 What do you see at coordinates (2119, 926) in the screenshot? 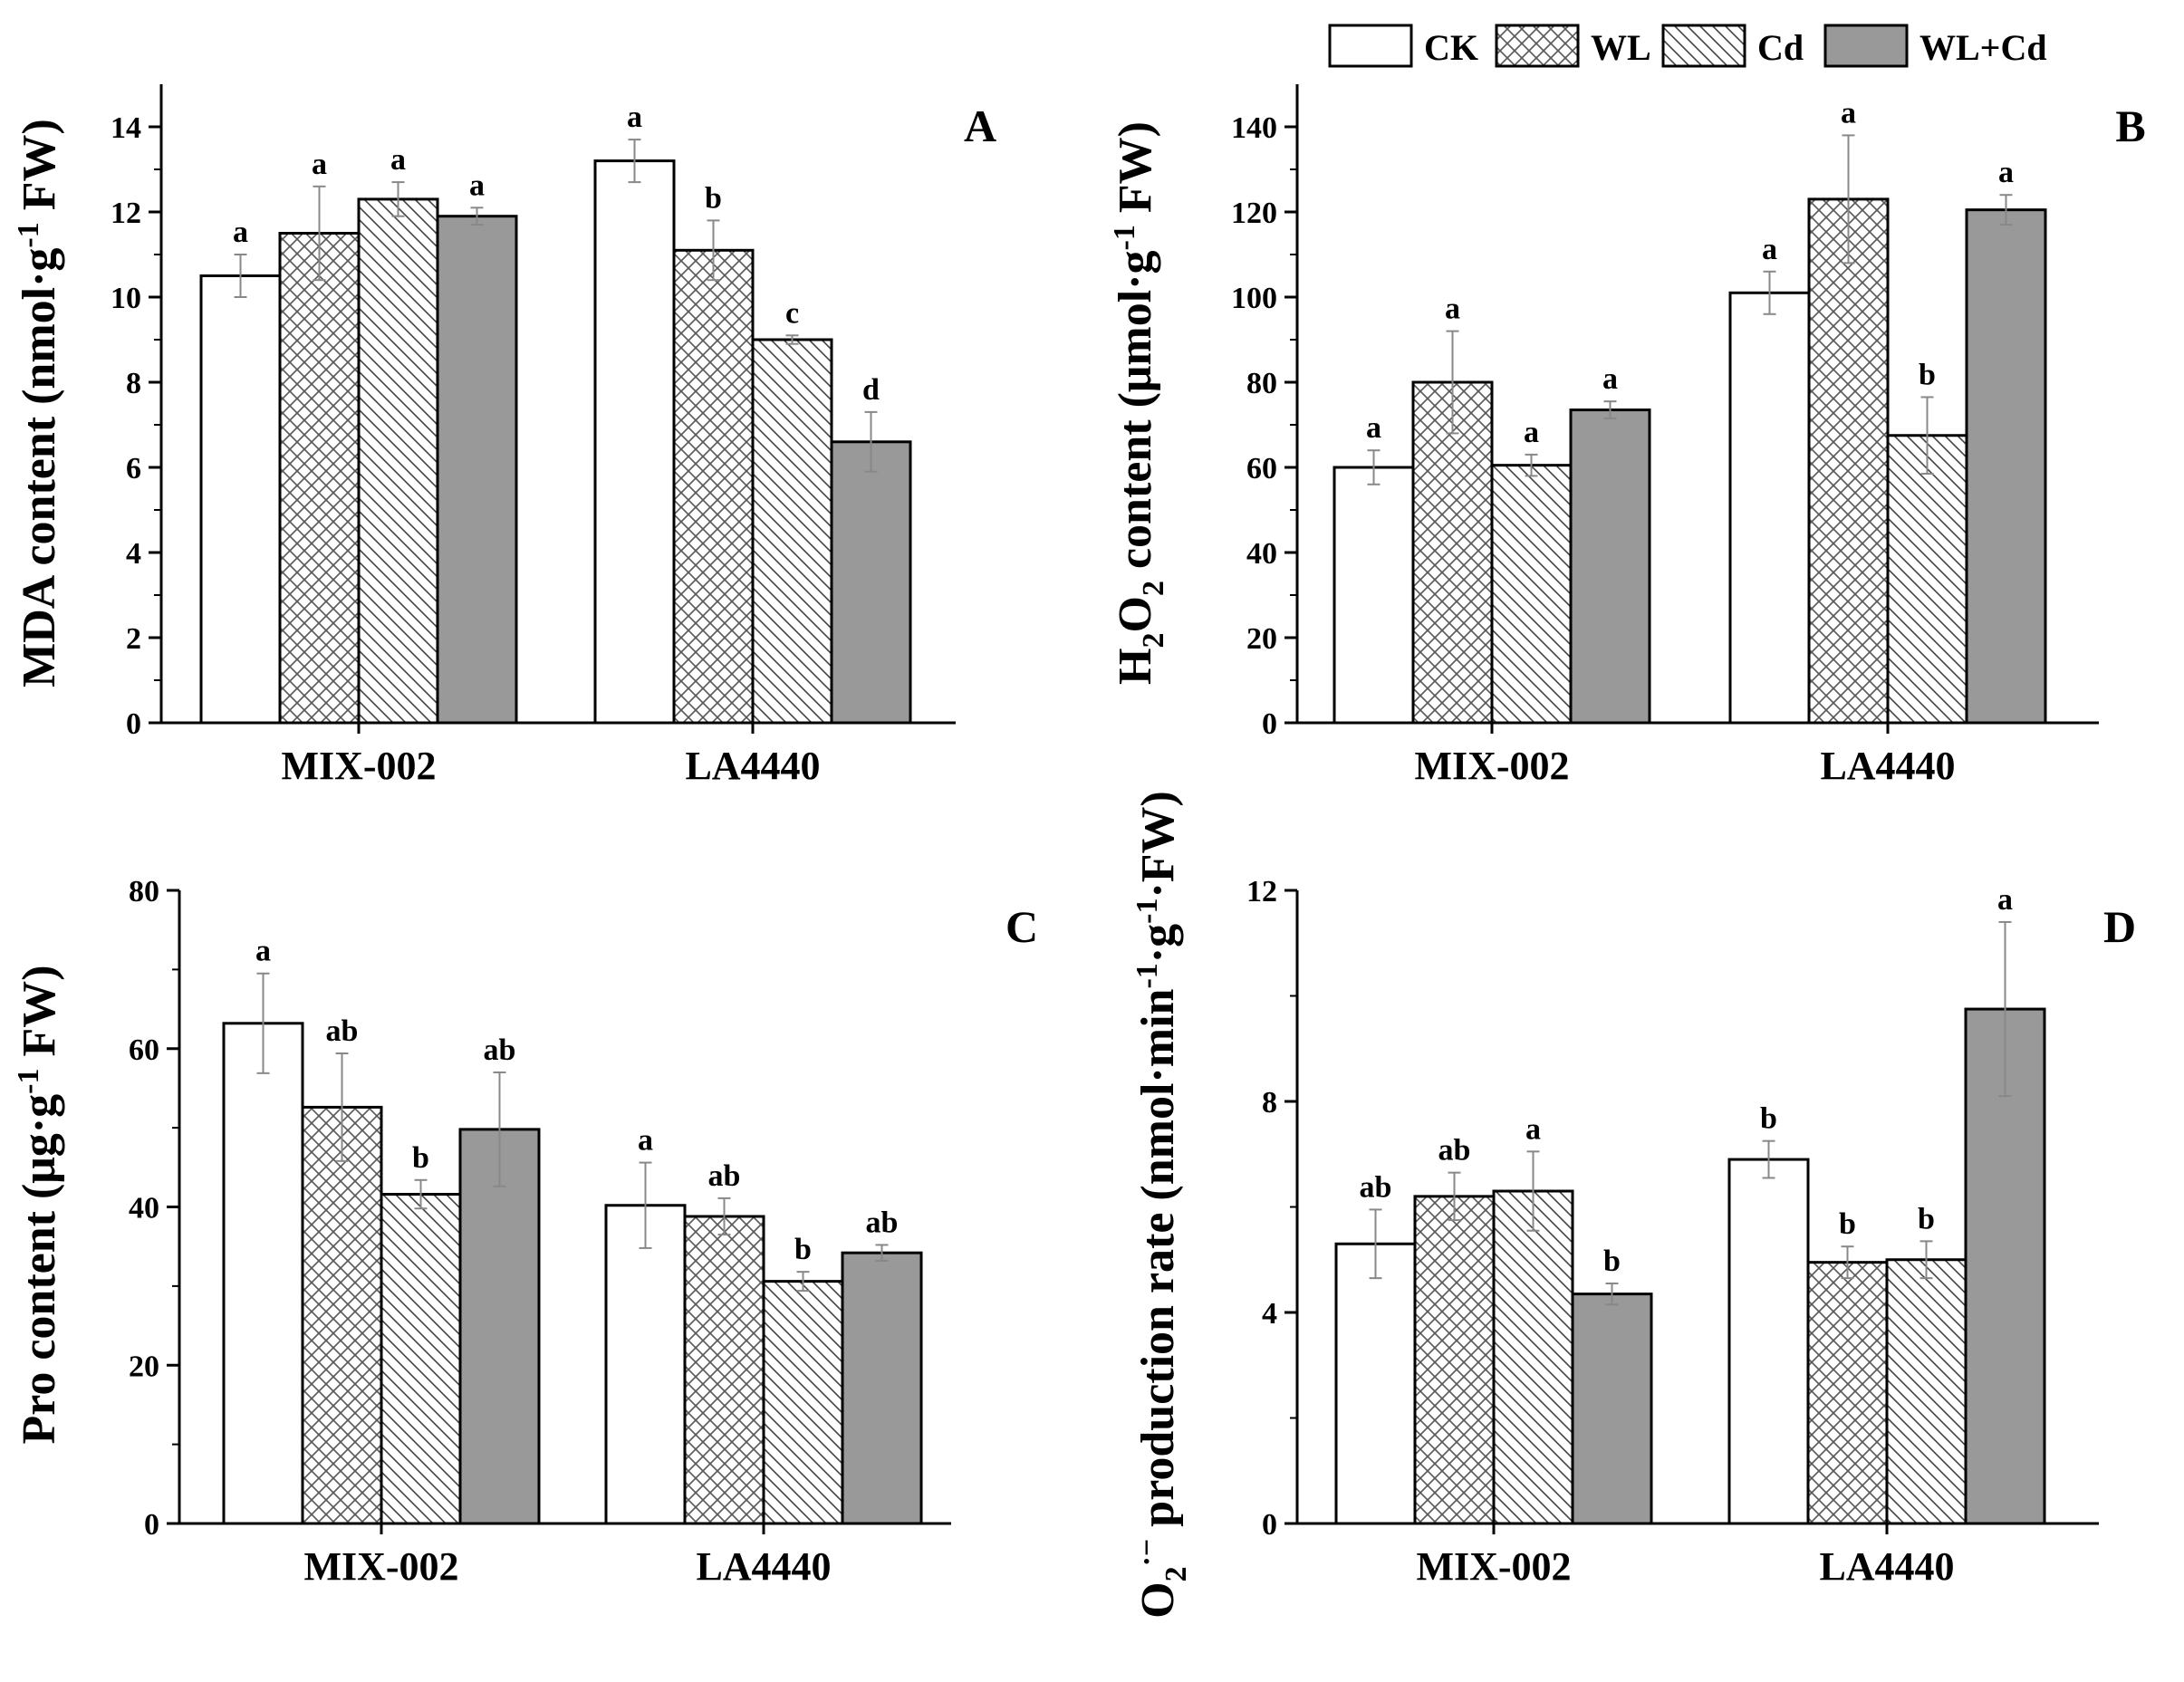
I see `panel-label: D` at bounding box center [2119, 926].